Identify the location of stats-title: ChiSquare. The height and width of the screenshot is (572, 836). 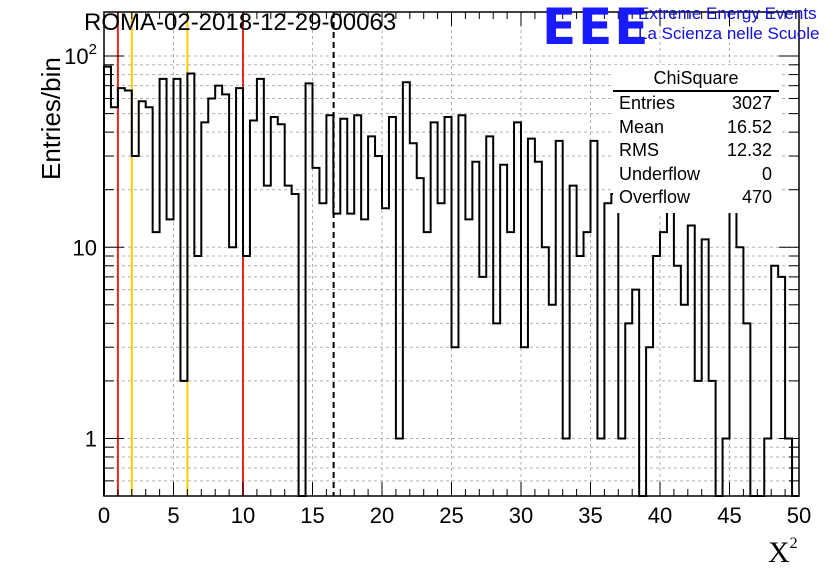
(696, 78).